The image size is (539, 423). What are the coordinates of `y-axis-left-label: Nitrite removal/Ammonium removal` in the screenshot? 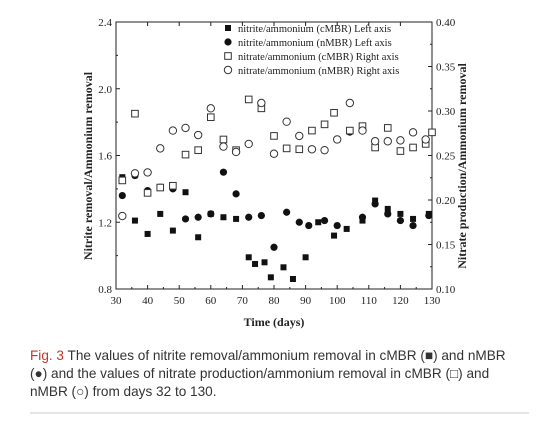 It's located at (88, 165).